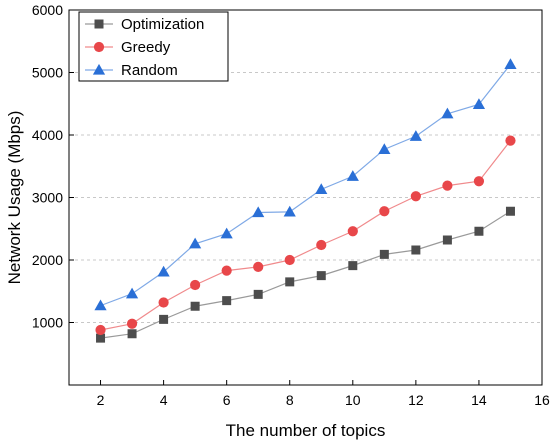  What do you see at coordinates (47, 260) in the screenshot?
I see `y-tick-label: 2000` at bounding box center [47, 260].